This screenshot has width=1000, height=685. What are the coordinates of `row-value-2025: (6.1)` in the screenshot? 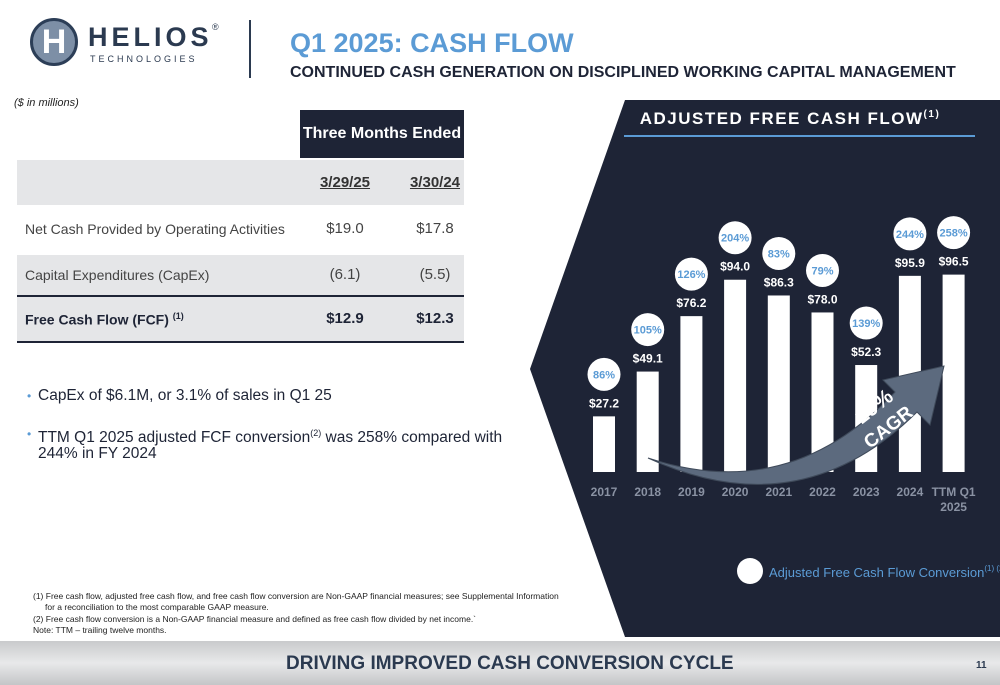 It's located at (345, 274).